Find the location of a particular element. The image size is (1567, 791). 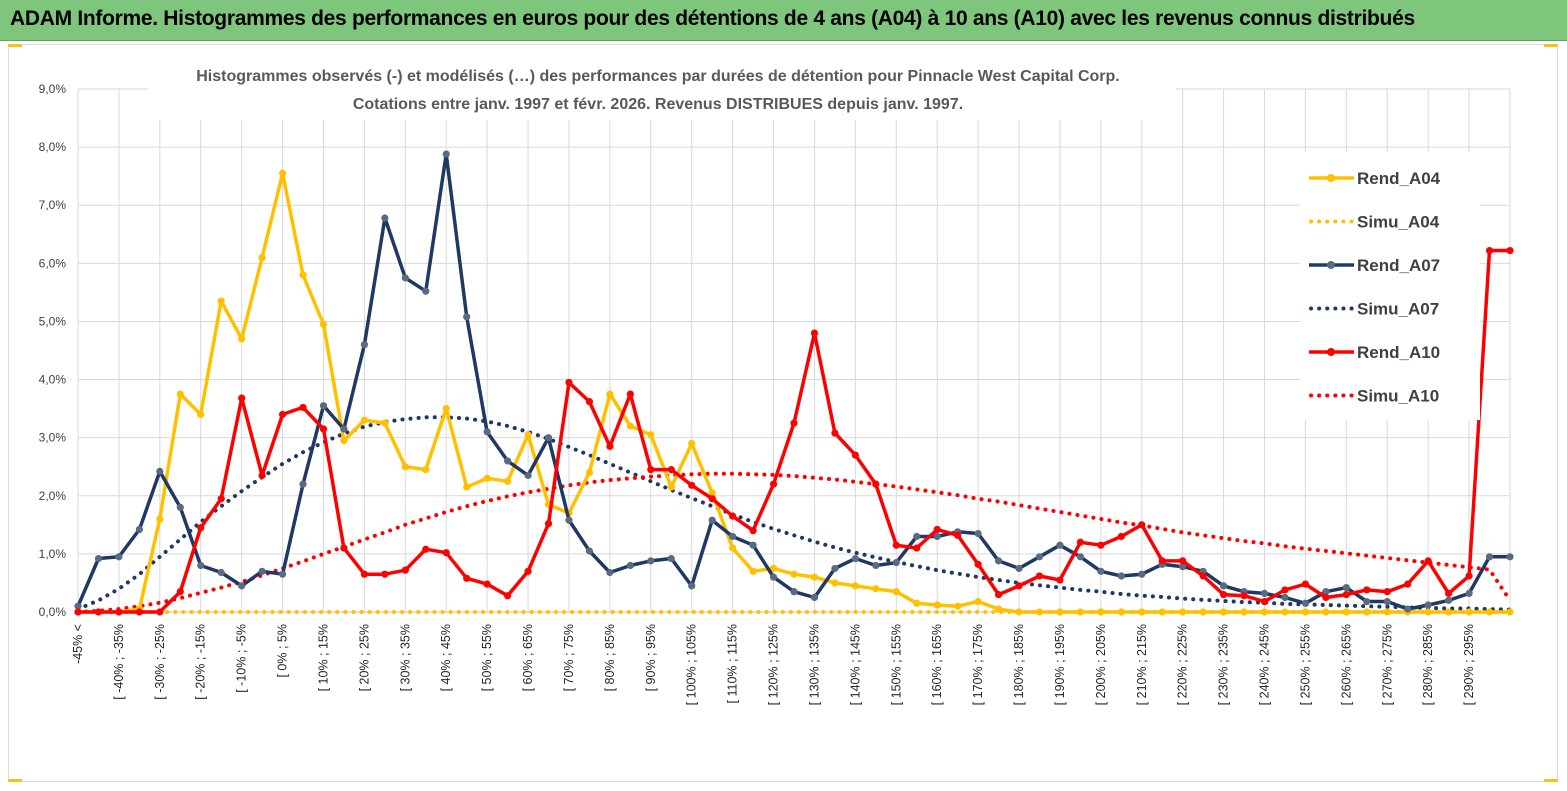

y-tick-label: 7,0% is located at coordinates (53, 205).